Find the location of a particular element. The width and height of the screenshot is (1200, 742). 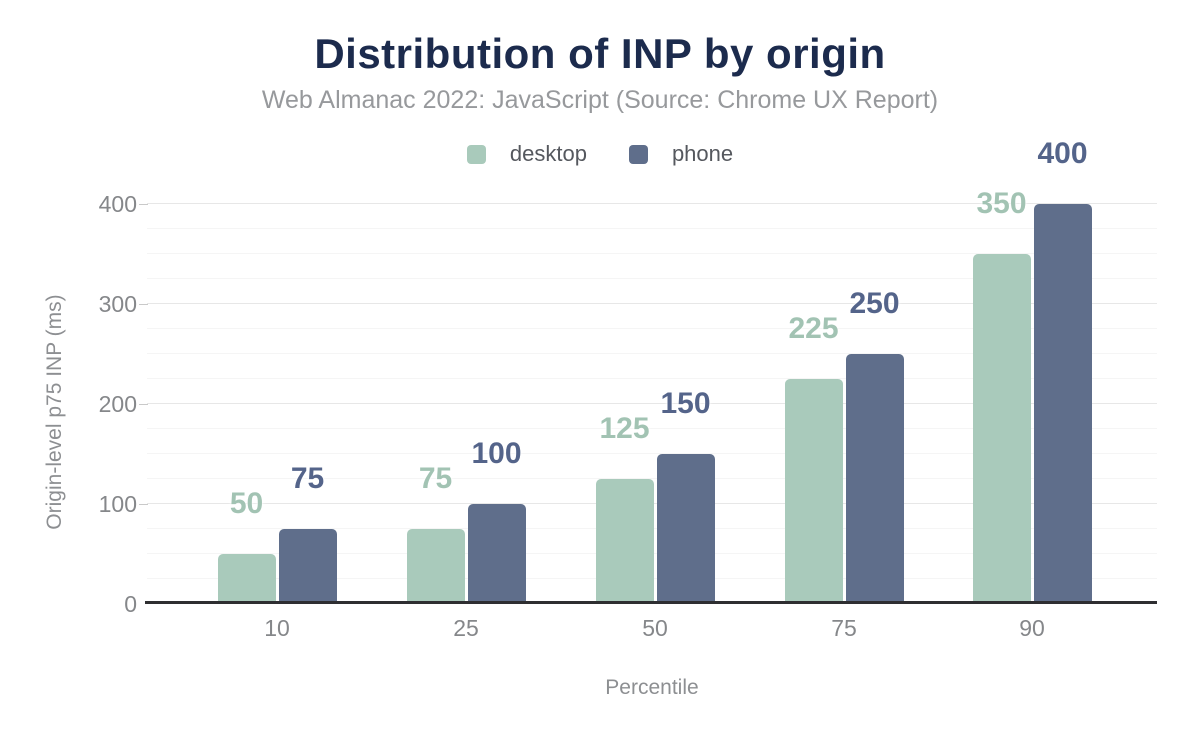

y-tick-label: 300 is located at coordinates (117, 304).